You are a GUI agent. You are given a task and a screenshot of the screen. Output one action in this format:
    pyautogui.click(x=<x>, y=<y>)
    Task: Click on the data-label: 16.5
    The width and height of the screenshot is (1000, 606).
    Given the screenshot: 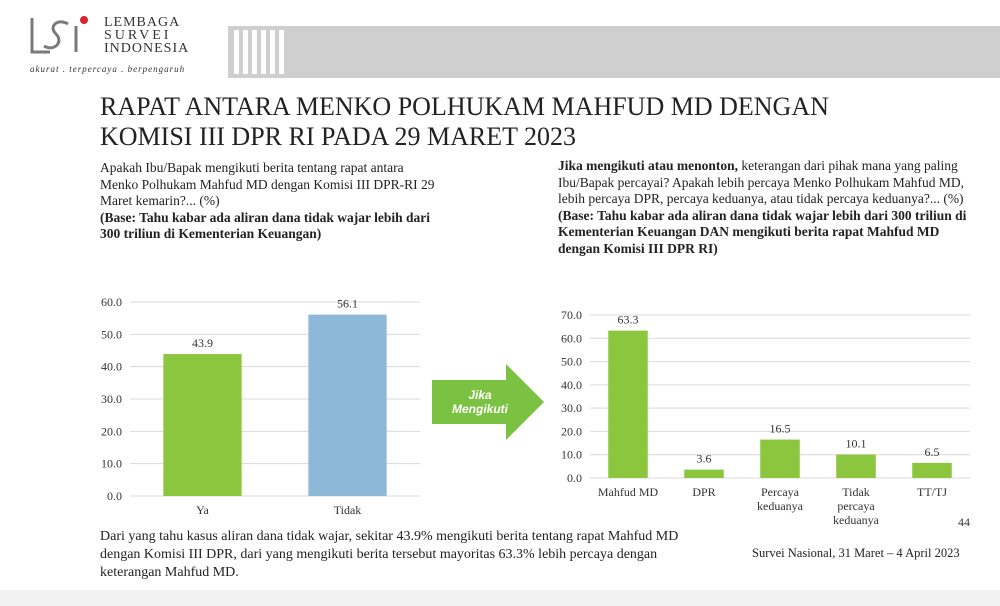 What is the action you would take?
    pyautogui.click(x=780, y=429)
    